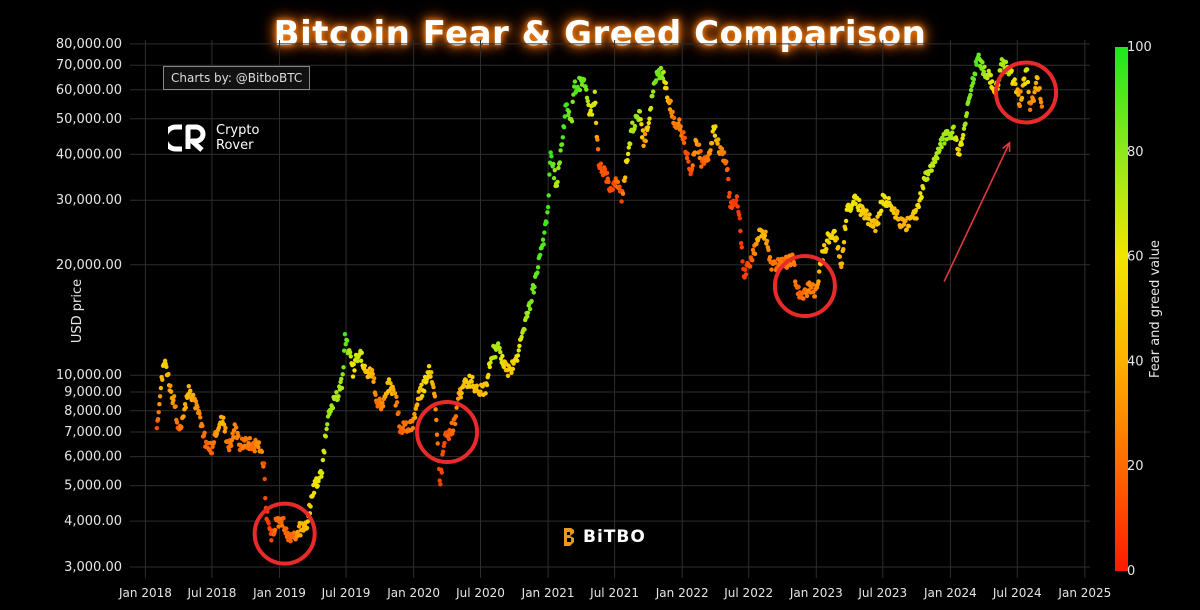 The width and height of the screenshot is (1200, 610). Describe the element at coordinates (238, 130) in the screenshot. I see `logo-line-1: Crypto` at that location.